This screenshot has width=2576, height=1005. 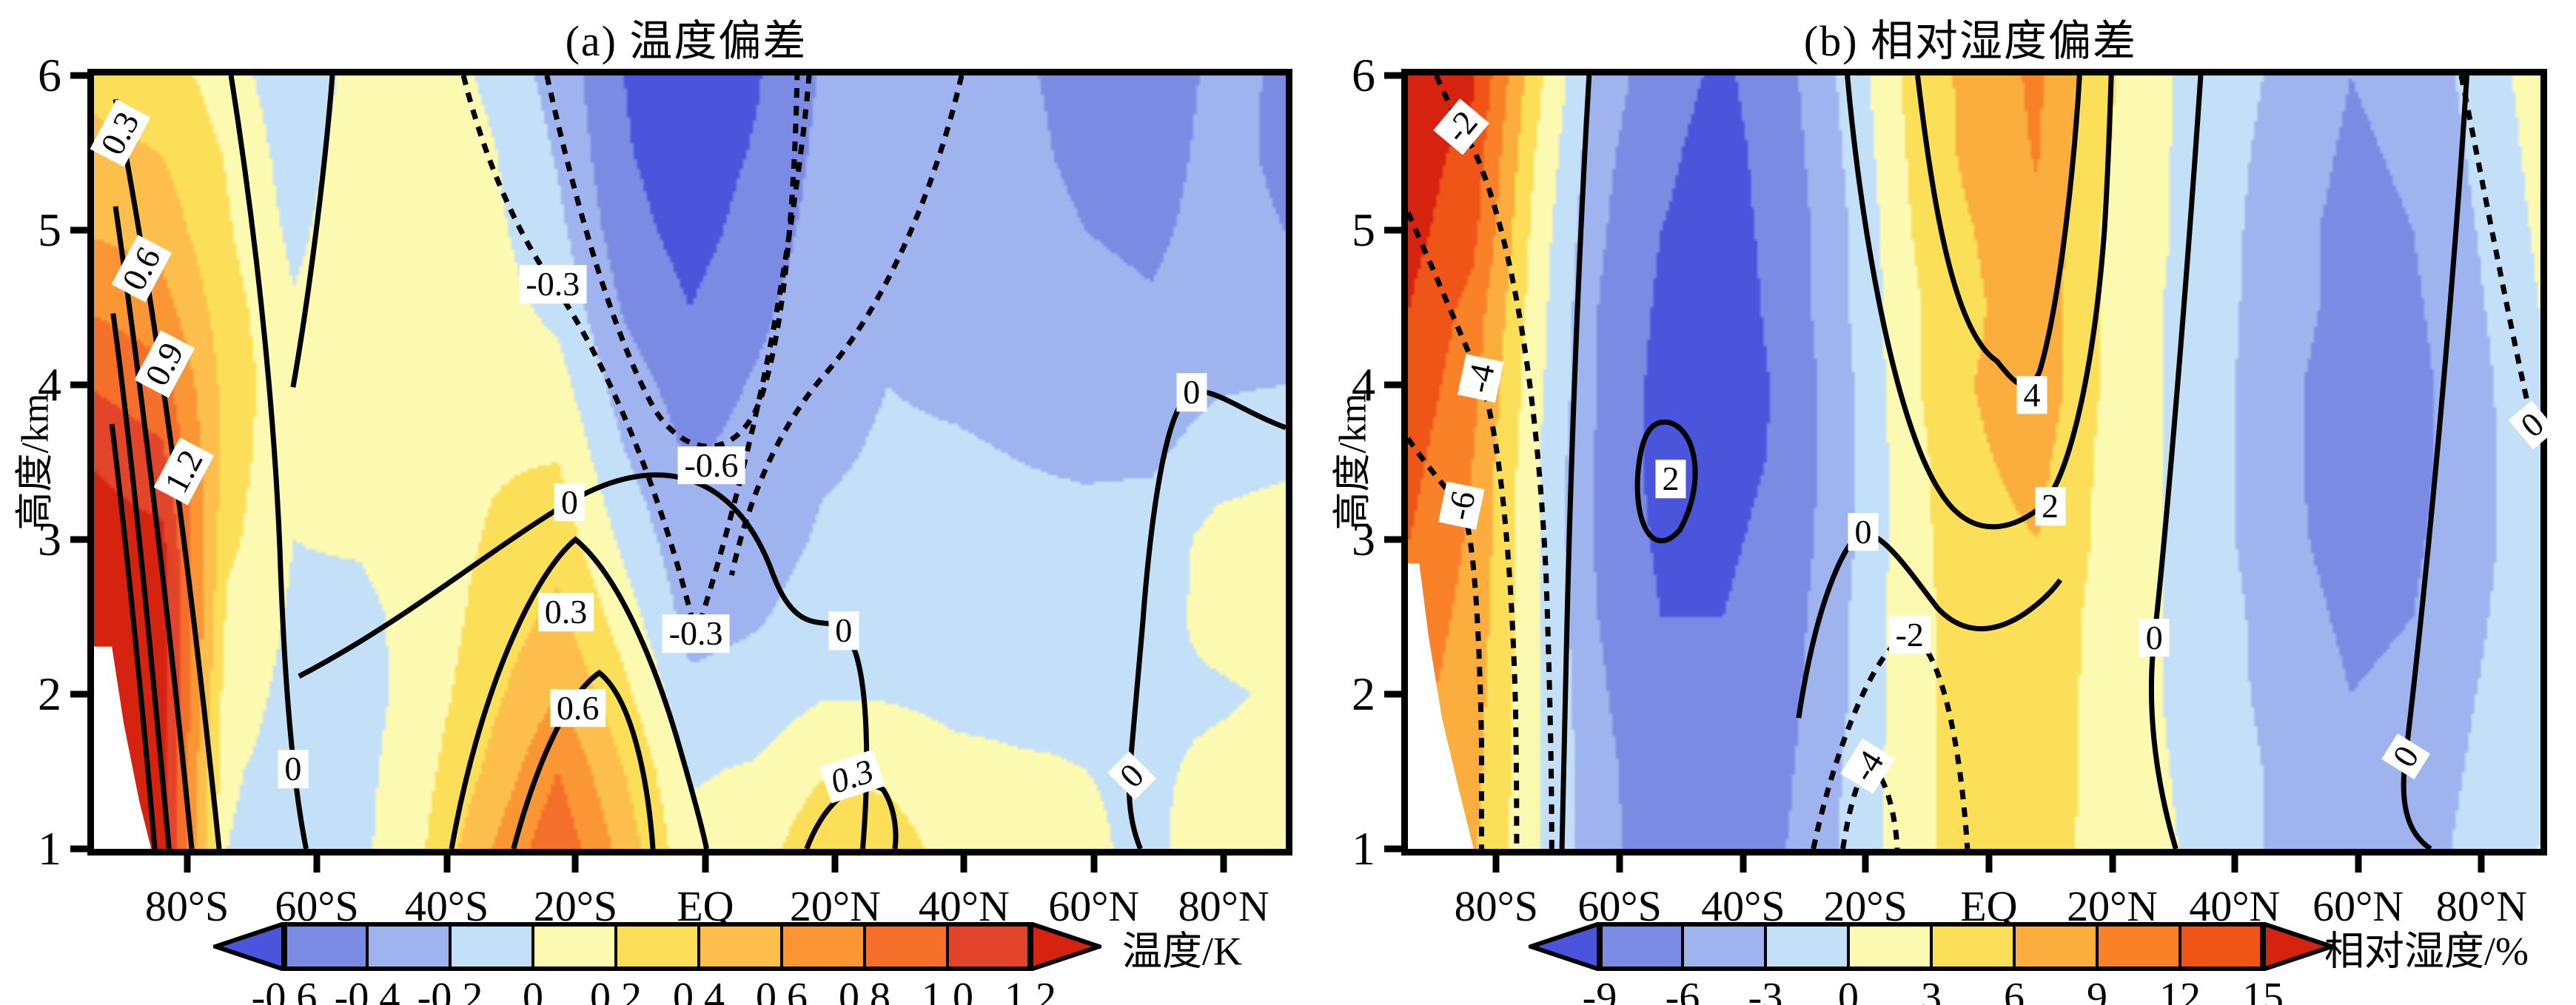 I want to click on panel-b-y-axis-label: 高度/km, so click(x=1353, y=462).